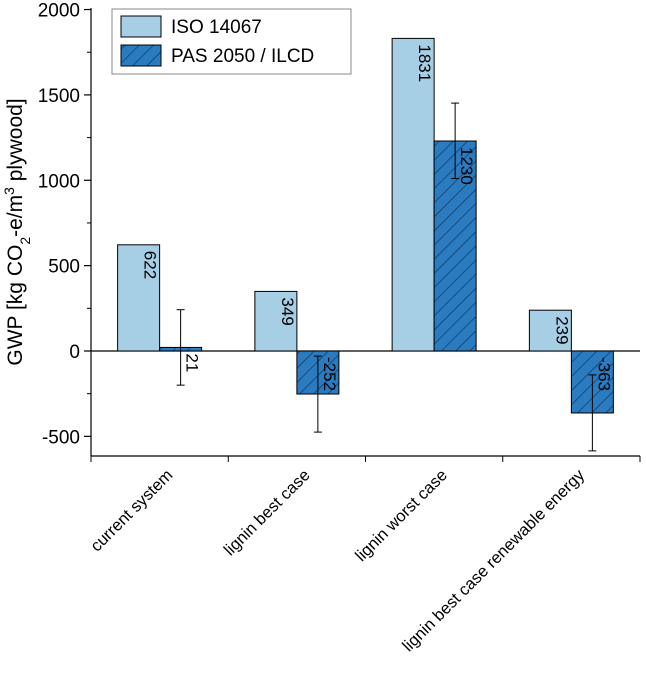  I want to click on y-tick-label: 2000, so click(59, 11).